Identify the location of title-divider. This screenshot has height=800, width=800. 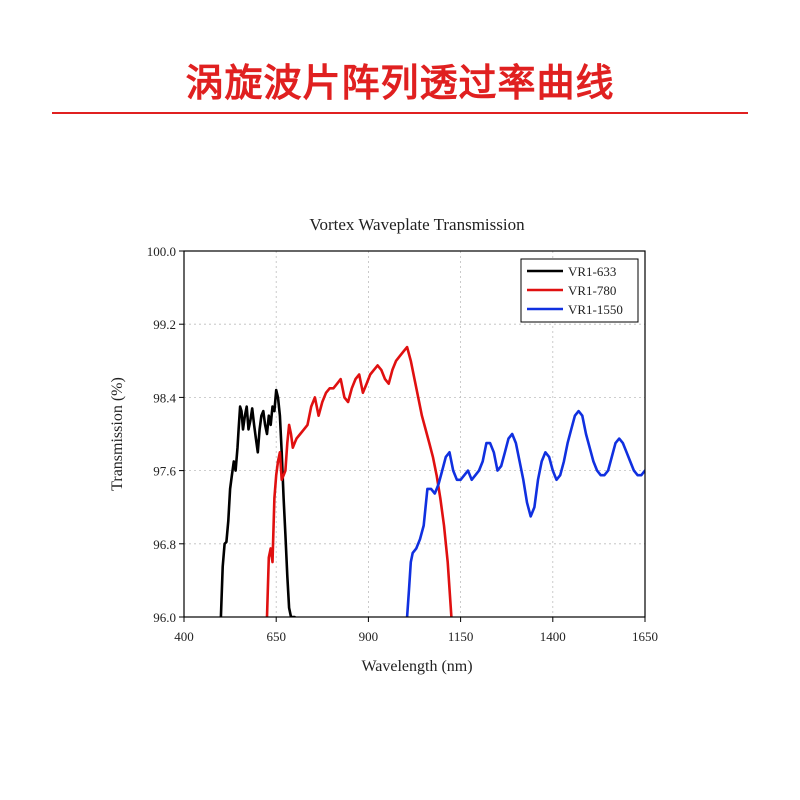
(400, 113).